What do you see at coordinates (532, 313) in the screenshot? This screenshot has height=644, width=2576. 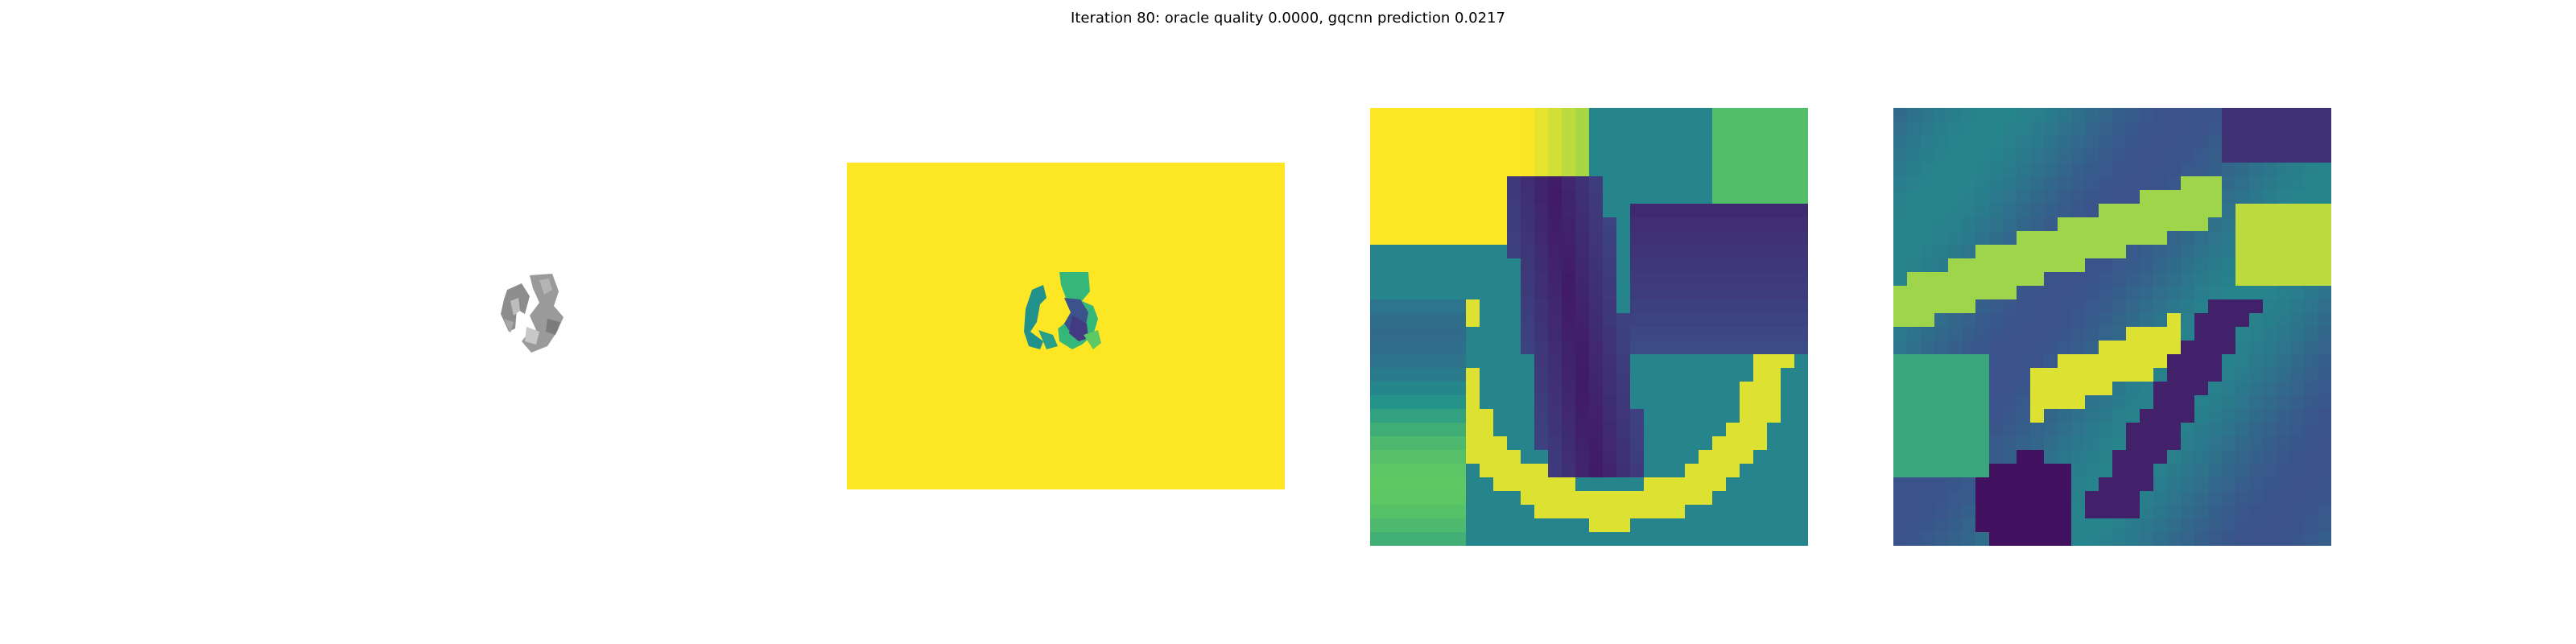 I see `rendered-object-image` at bounding box center [532, 313].